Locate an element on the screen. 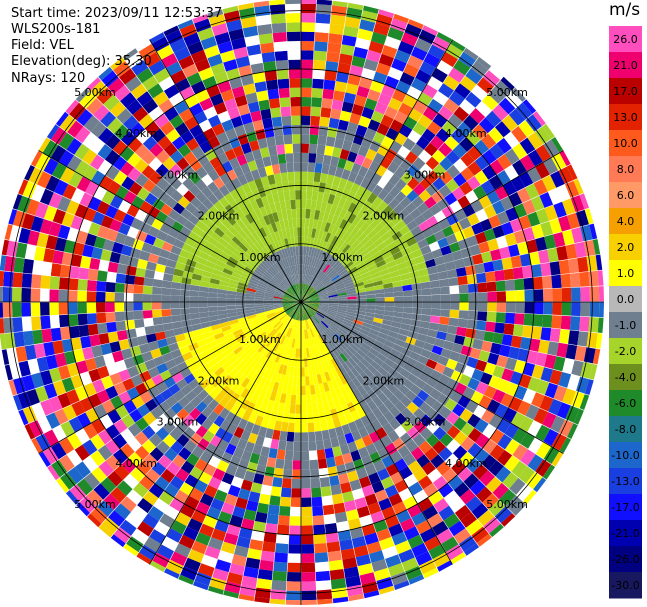  colorbar-swatch is located at coordinates (625, 65).